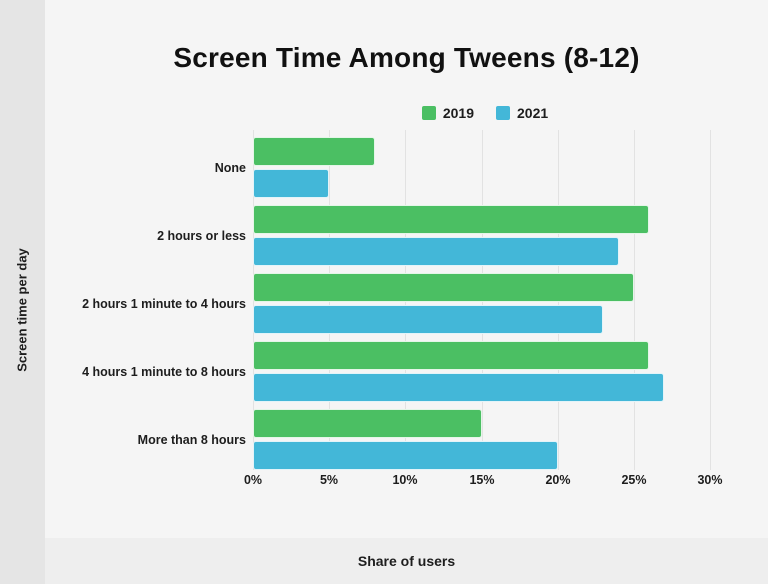 Image resolution: width=768 pixels, height=584 pixels. What do you see at coordinates (164, 371) in the screenshot?
I see `category-label: 4 hours 1 minute to 8 hours` at bounding box center [164, 371].